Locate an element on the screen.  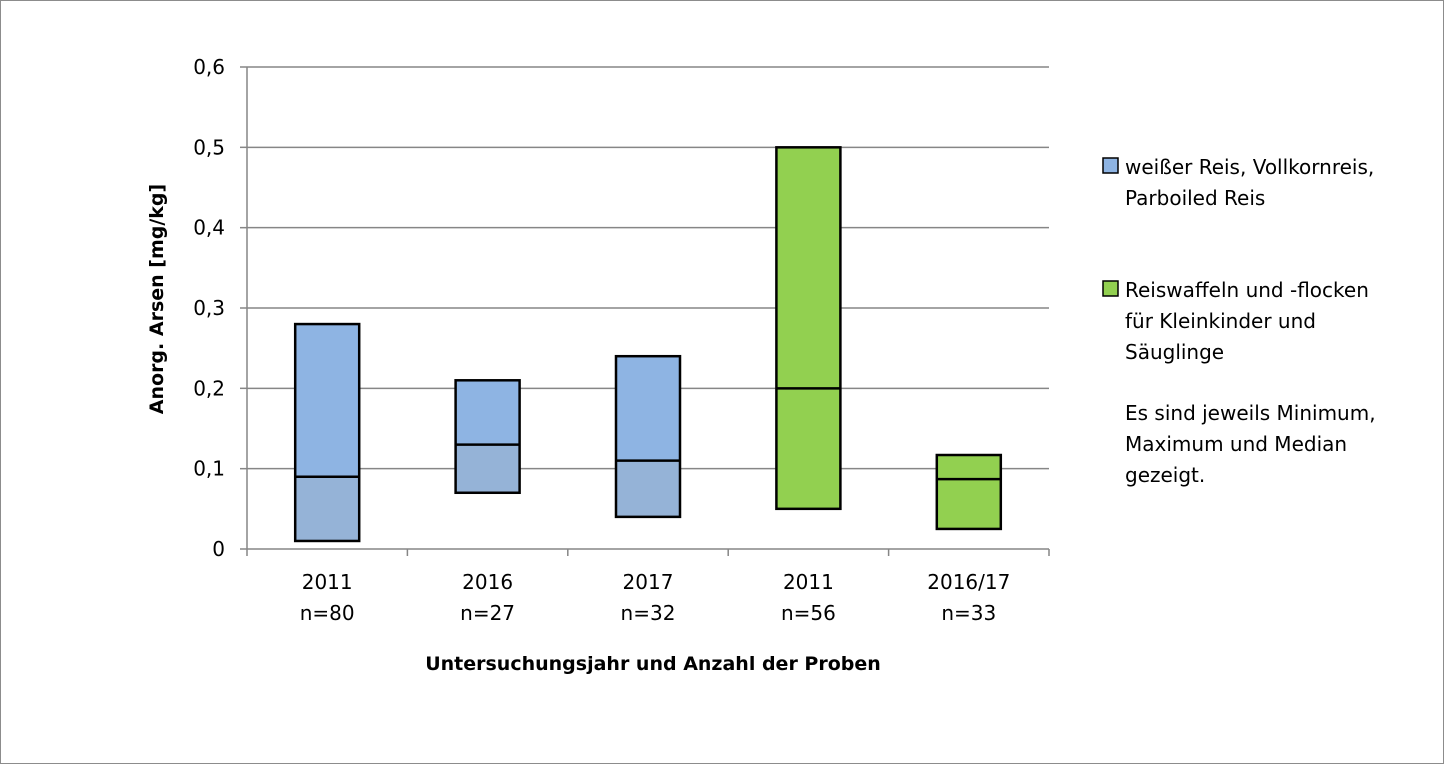
note-line: Es sind jeweils Minimum, is located at coordinates (1250, 413).